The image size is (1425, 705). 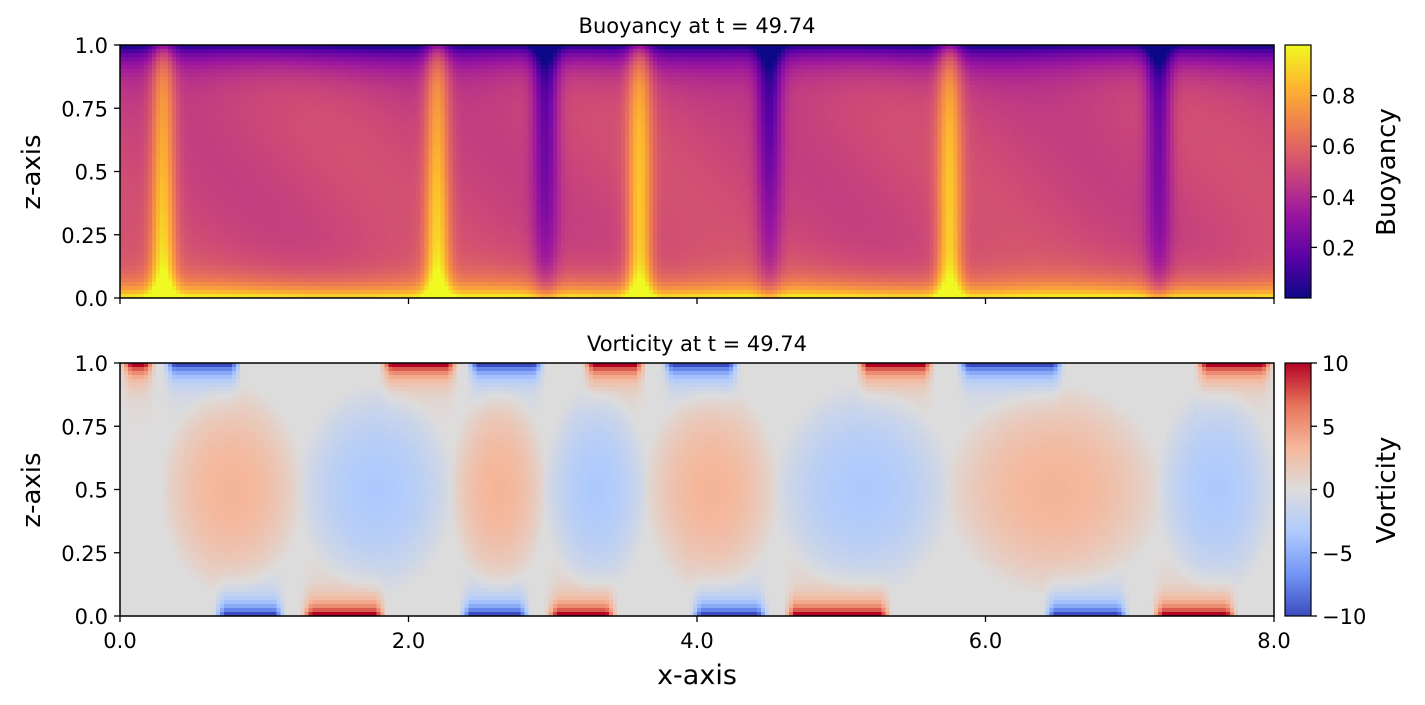 What do you see at coordinates (697, 301) in the screenshot?
I see `buoyancy-x-axis` at bounding box center [697, 301].